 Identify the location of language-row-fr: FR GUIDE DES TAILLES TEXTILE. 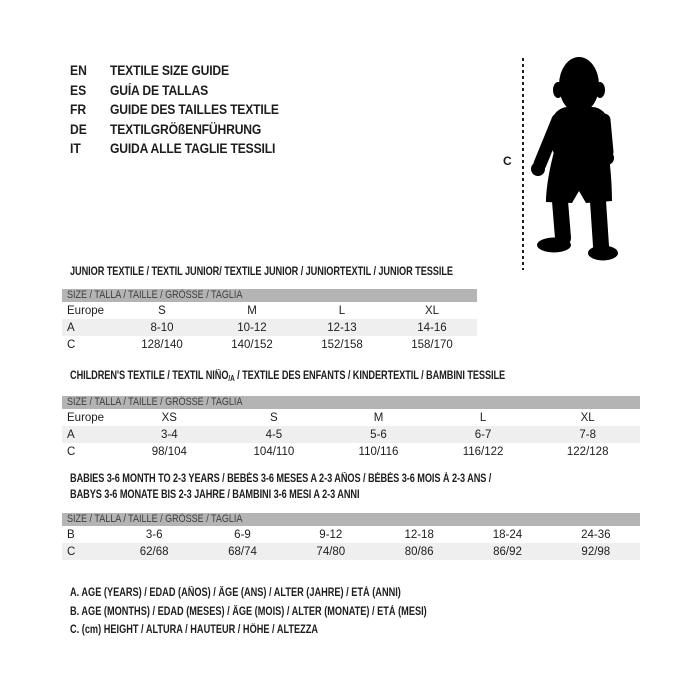
(184, 110).